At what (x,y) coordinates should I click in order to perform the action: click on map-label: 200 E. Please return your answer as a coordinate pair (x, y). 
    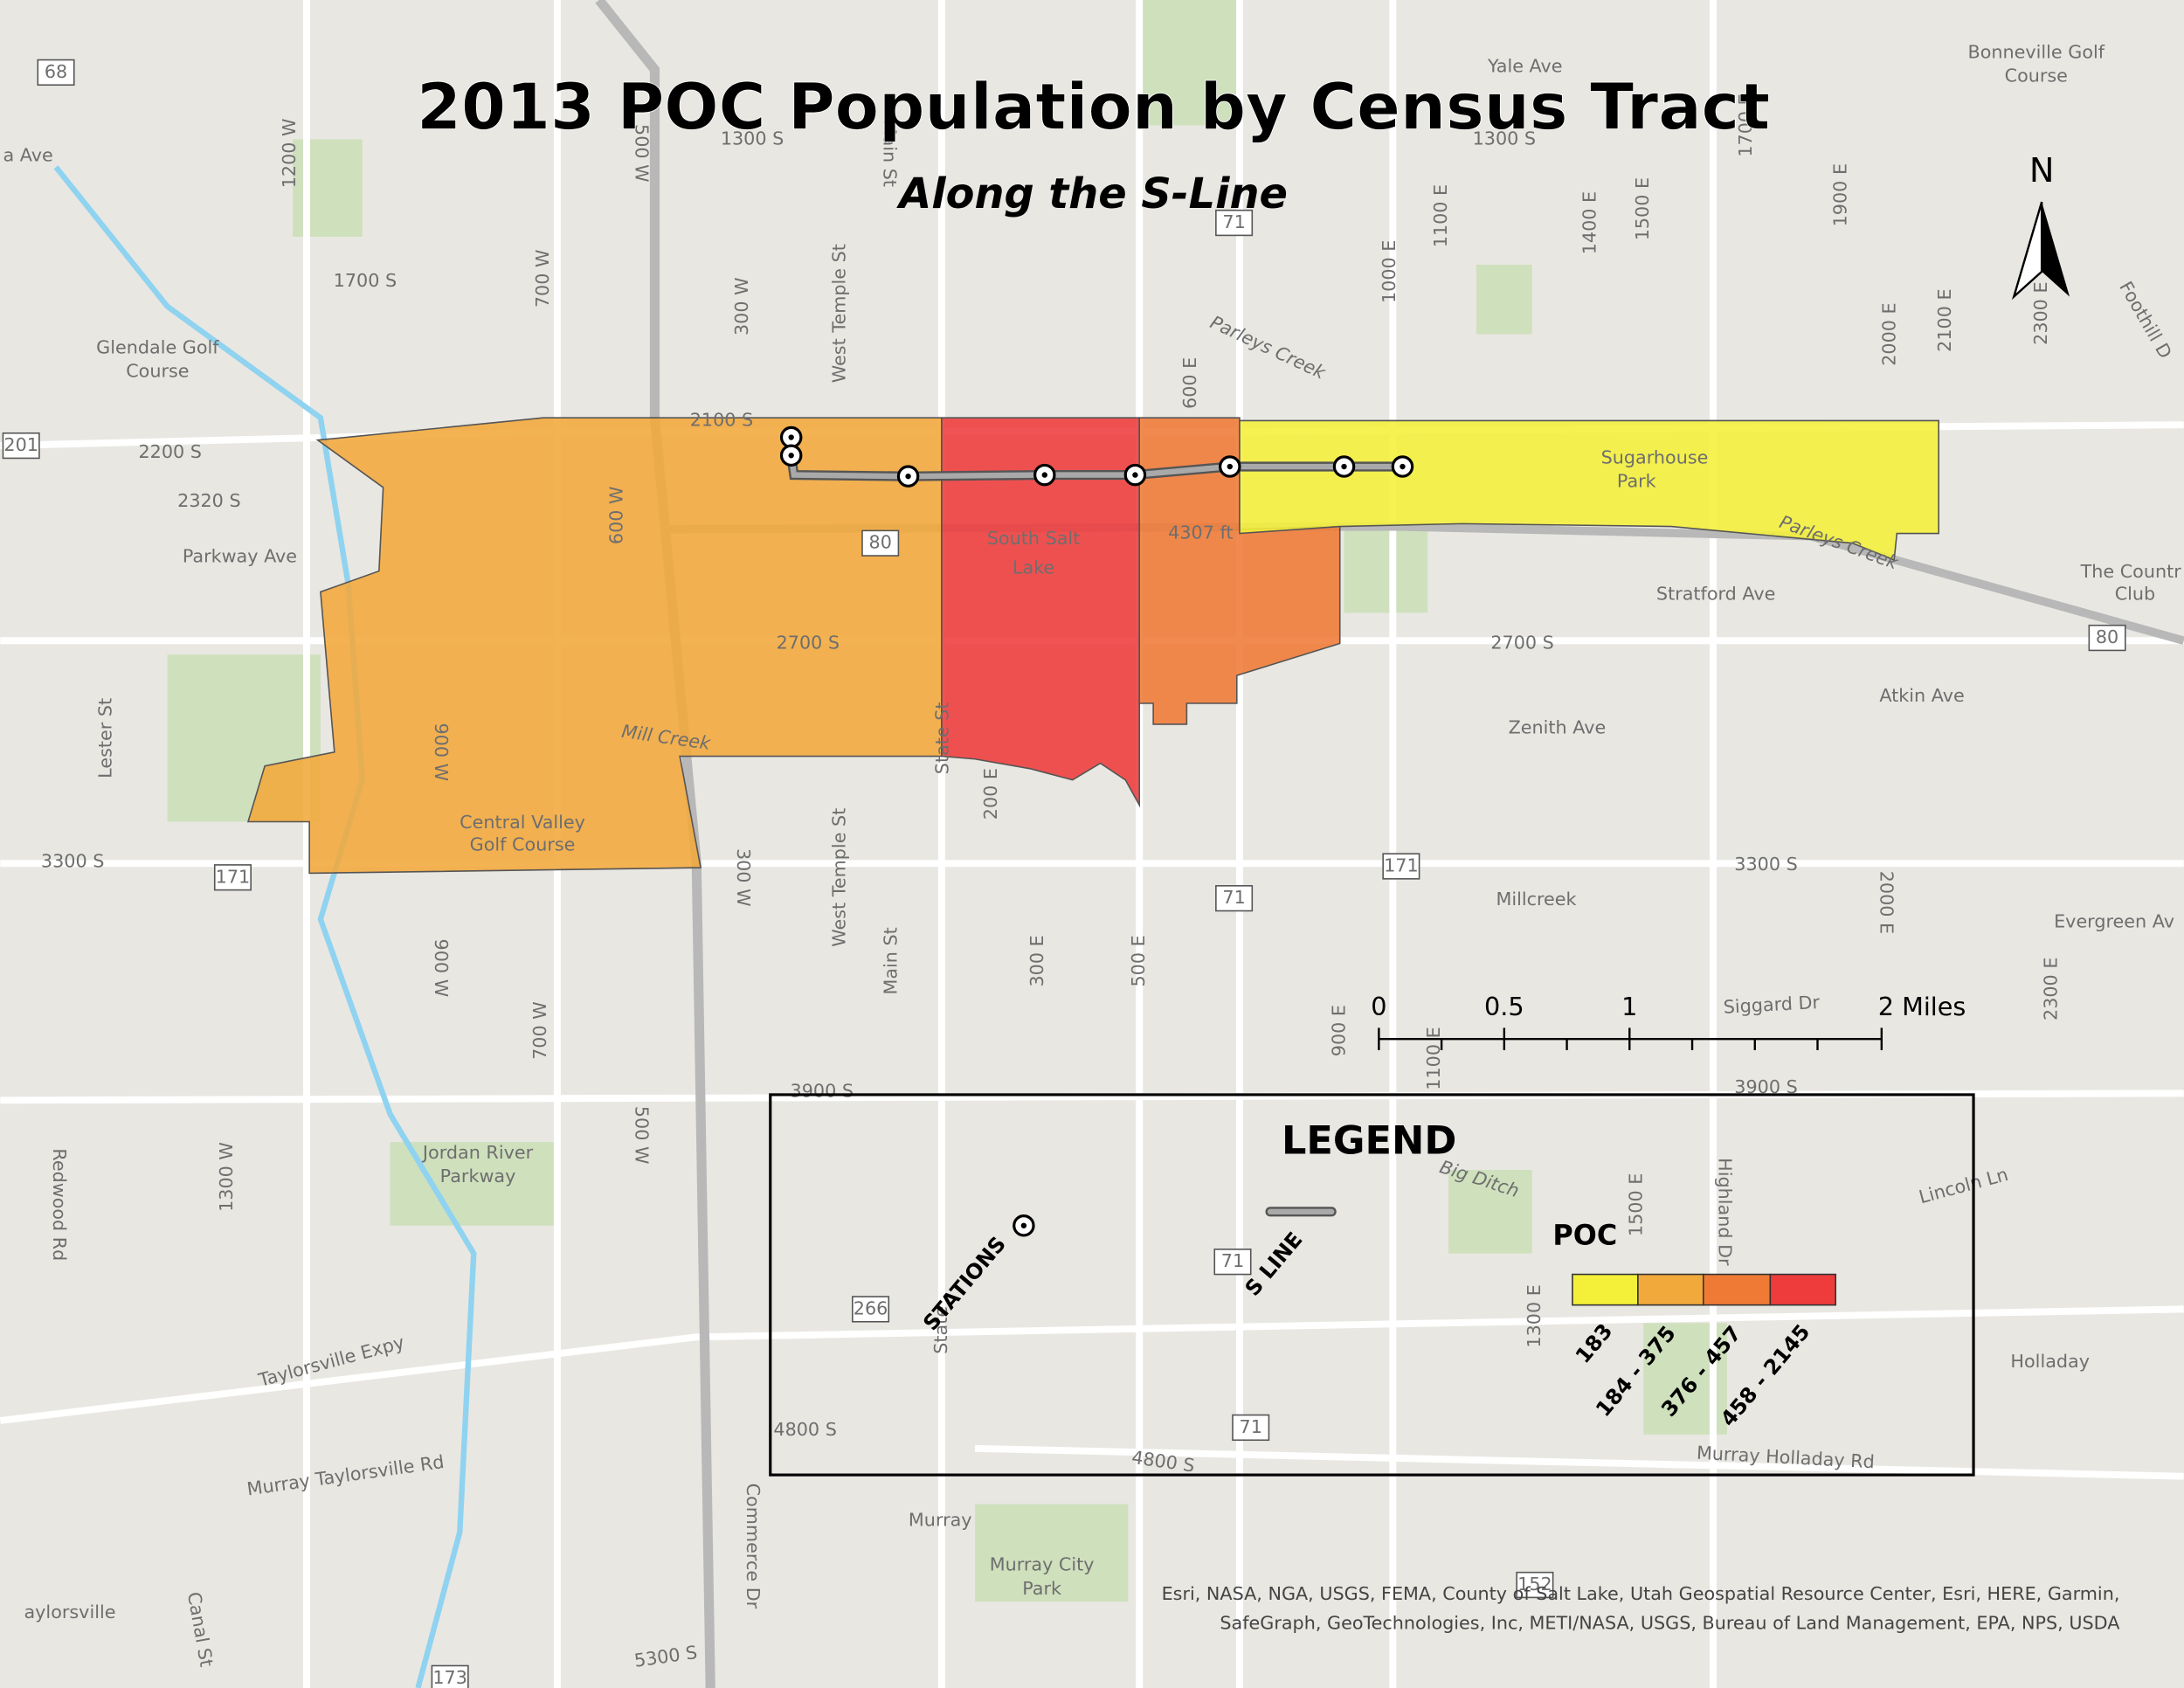
    Looking at the image, I should click on (990, 794).